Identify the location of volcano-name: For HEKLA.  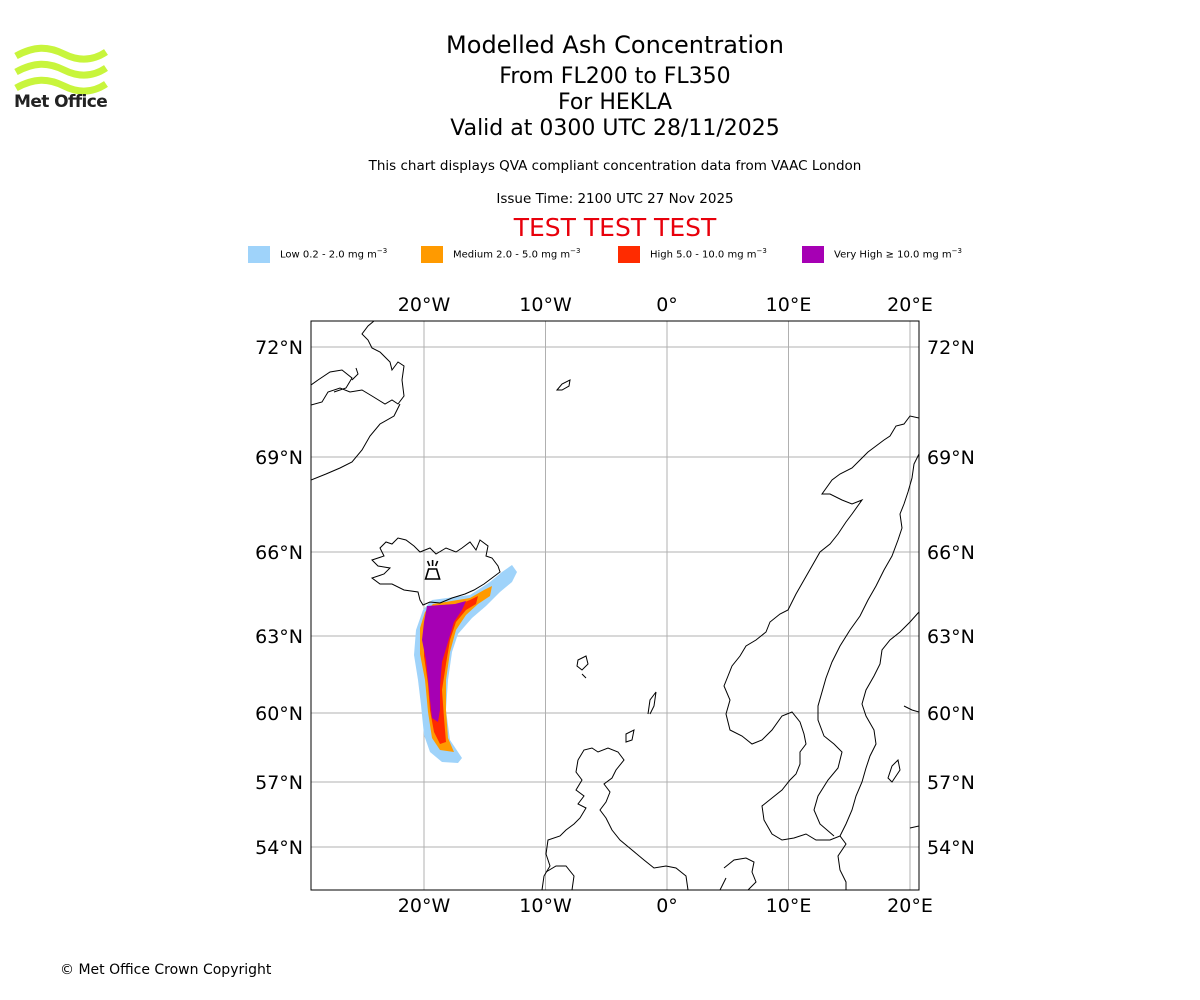
(615, 102).